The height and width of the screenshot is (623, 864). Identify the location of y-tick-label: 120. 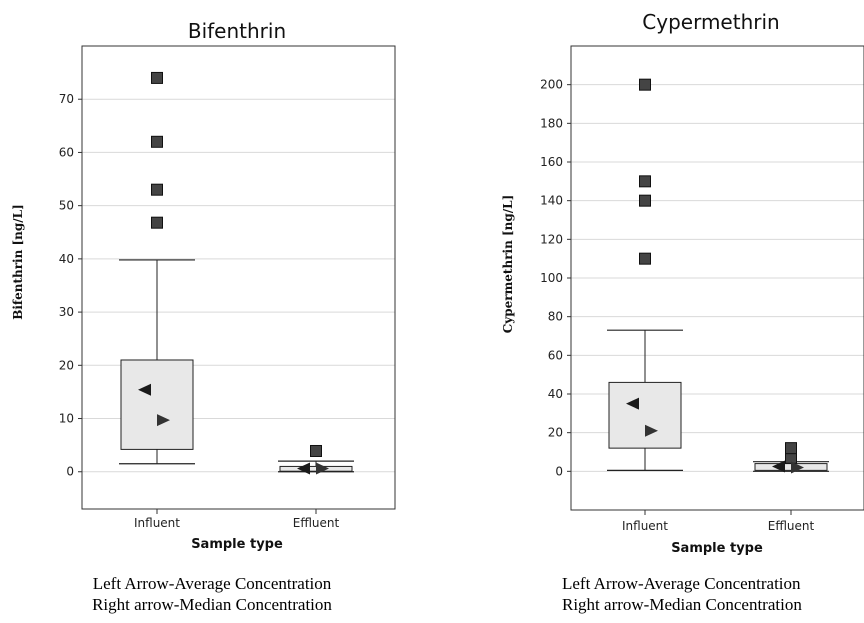
(551, 239).